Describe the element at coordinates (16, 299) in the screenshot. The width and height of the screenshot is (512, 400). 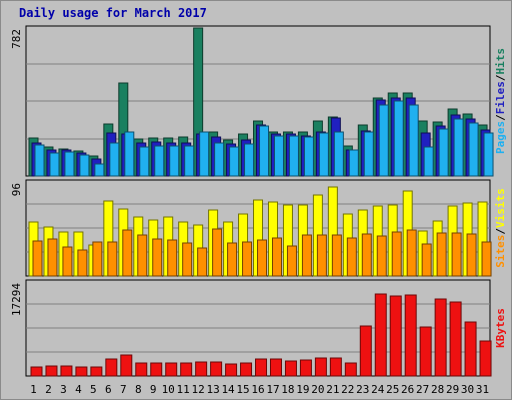
I see `y-max-label: 17294` at that location.